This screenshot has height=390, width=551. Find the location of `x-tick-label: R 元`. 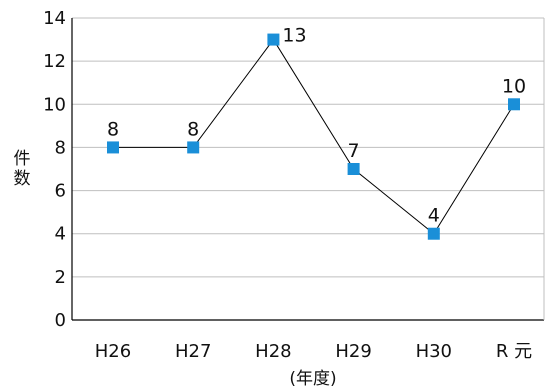

x-tick-label: R 元 is located at coordinates (514, 351).